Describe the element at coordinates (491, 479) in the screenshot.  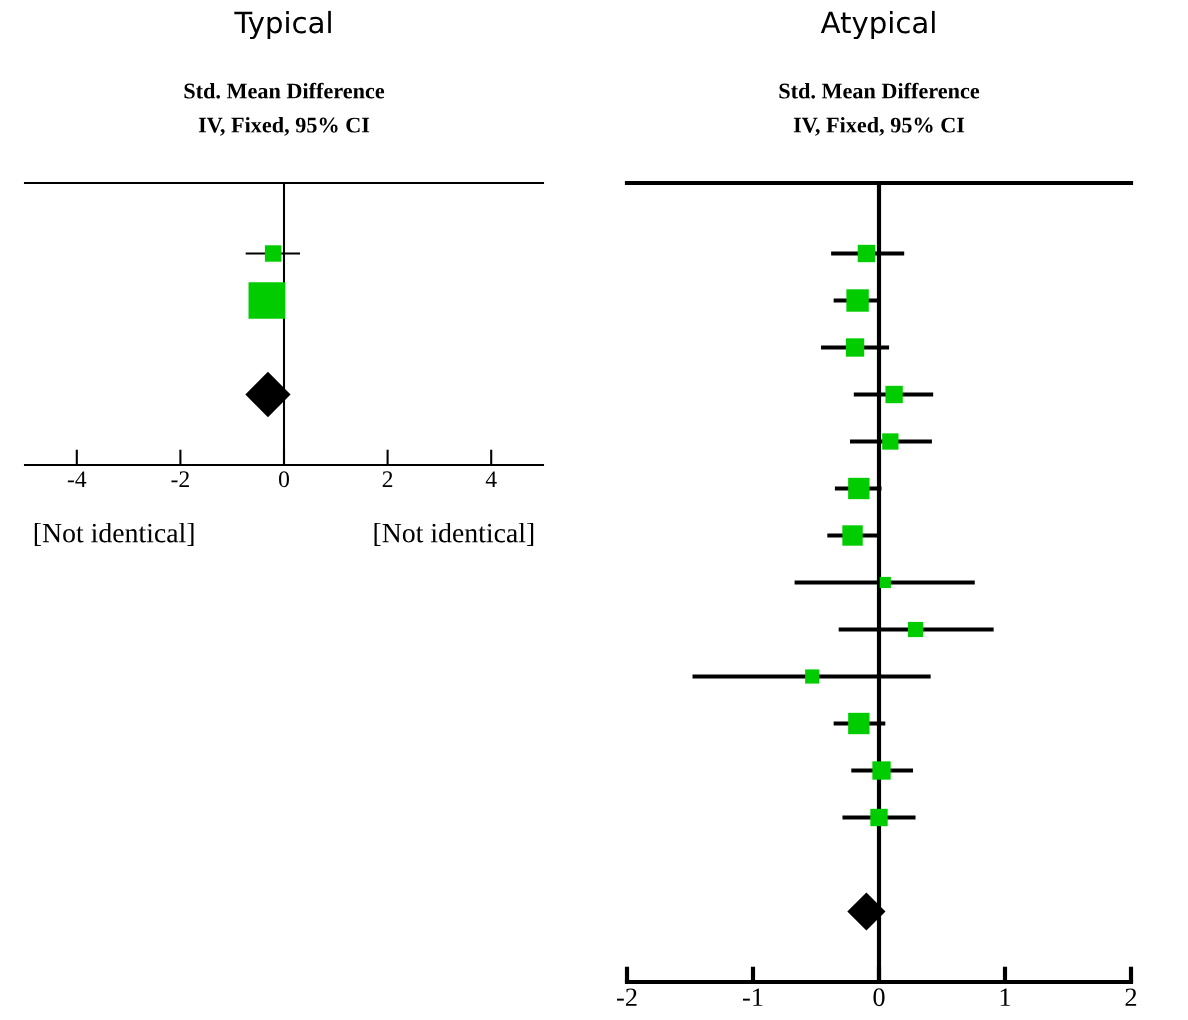
I see `x-tick-label: 4` at that location.